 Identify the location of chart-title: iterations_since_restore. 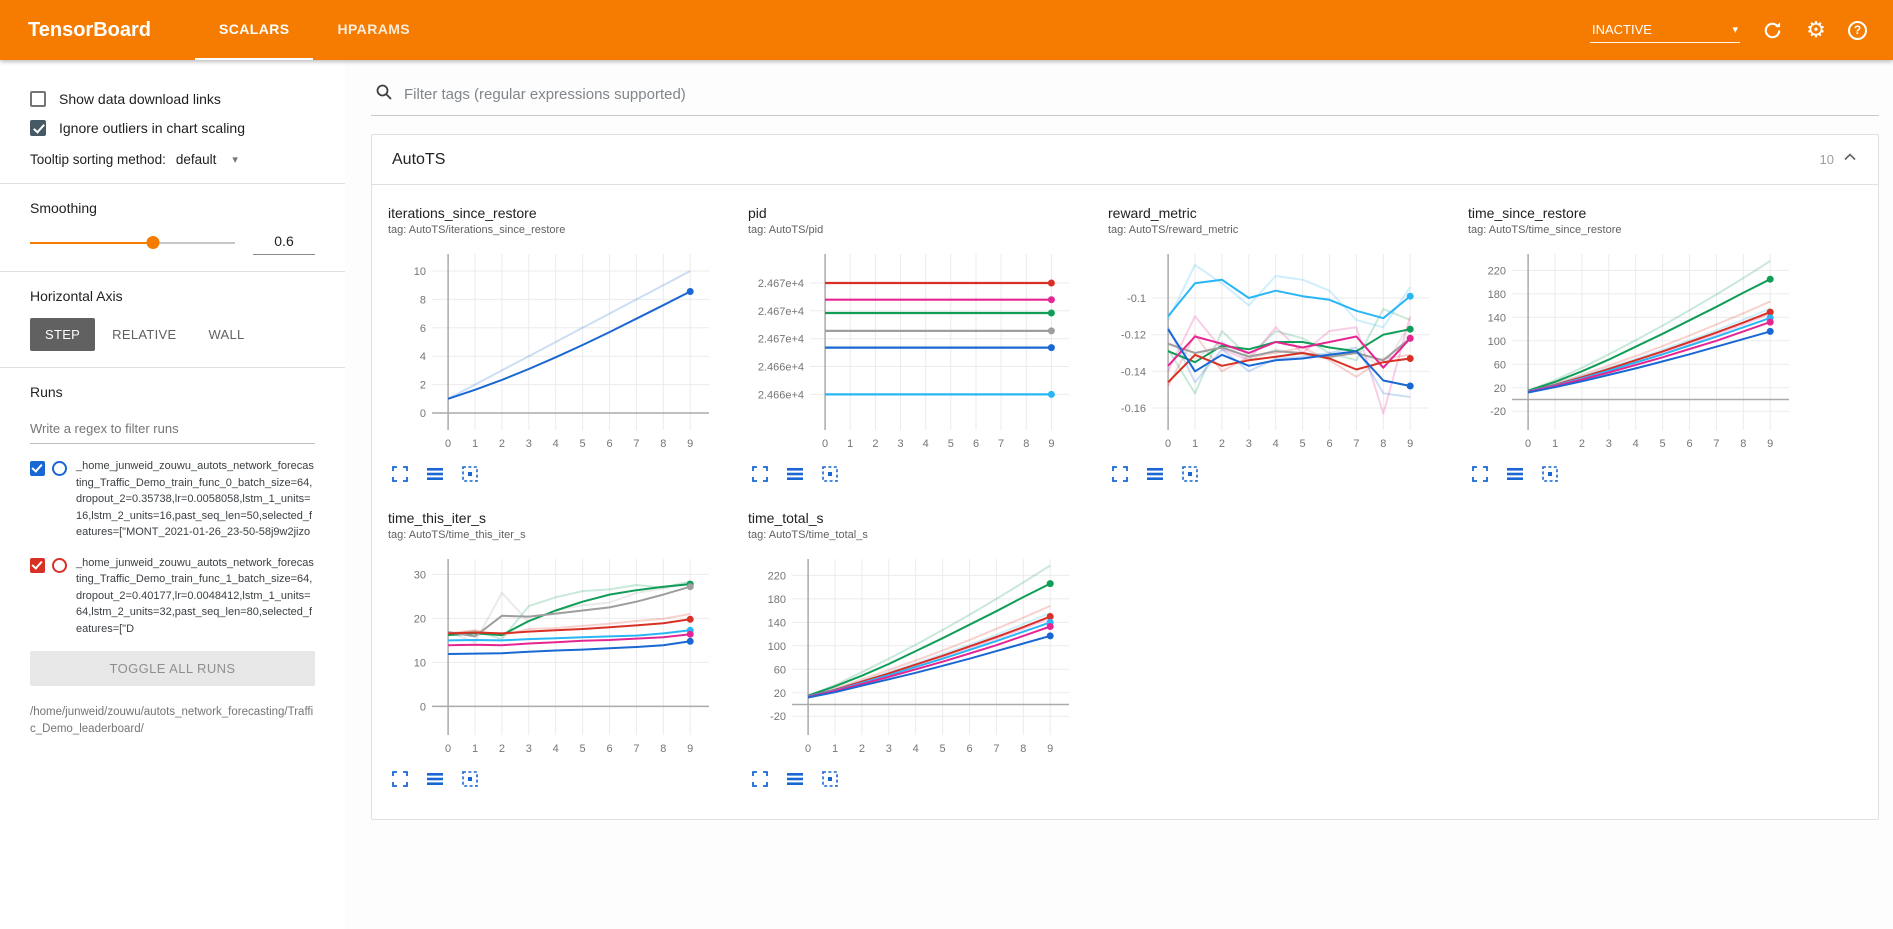
(462, 213).